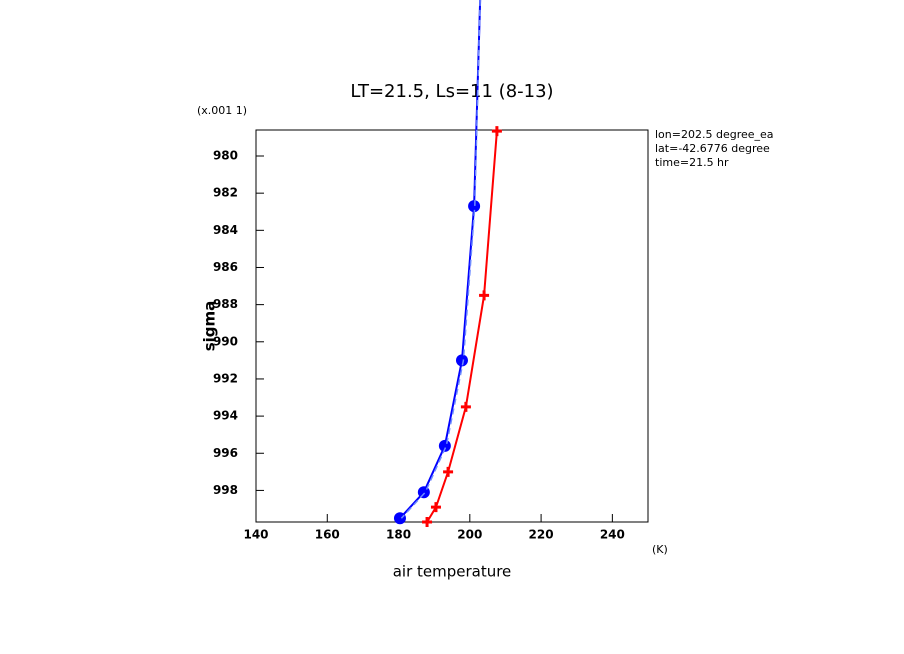 This screenshot has height=654, width=904. Describe the element at coordinates (327, 535) in the screenshot. I see `x-tick-label: 160` at that location.